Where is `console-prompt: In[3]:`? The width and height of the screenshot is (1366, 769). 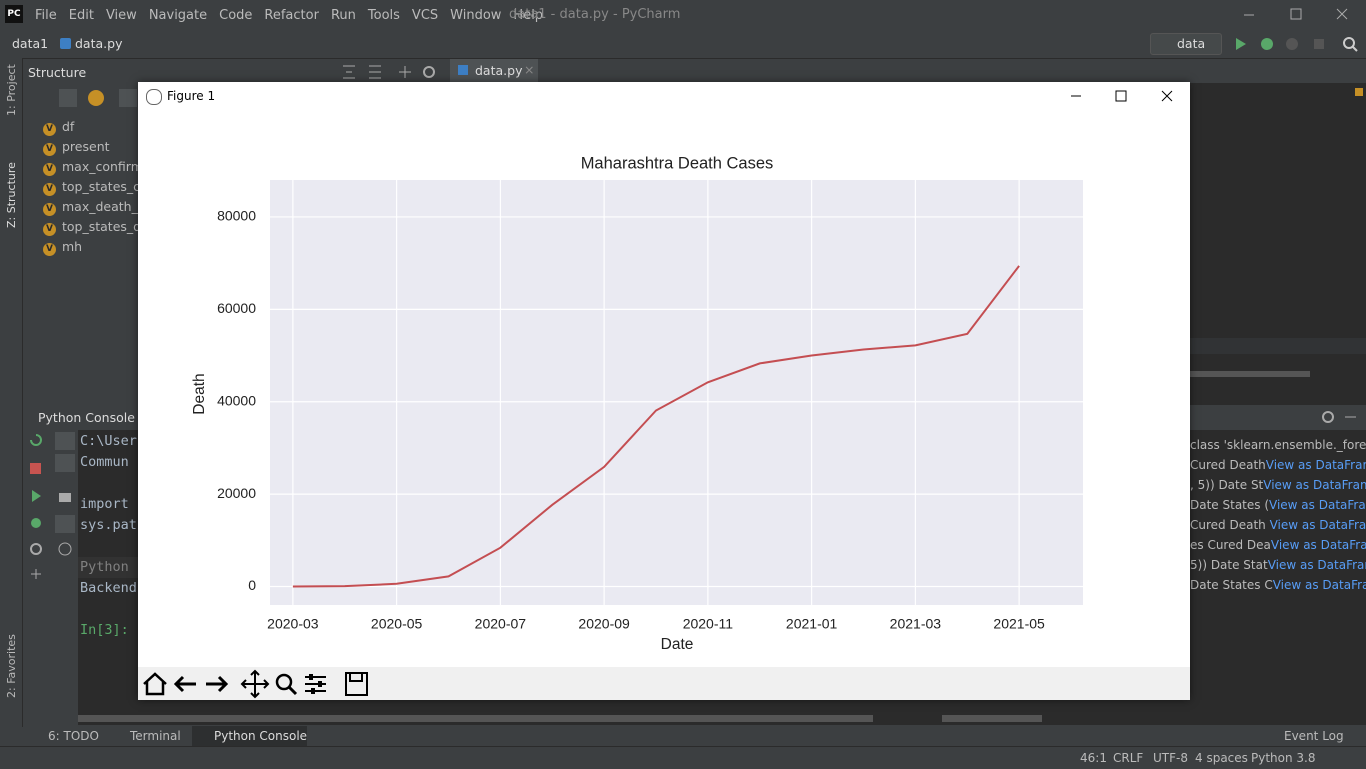
console-prompt: In[3]: is located at coordinates (104, 630).